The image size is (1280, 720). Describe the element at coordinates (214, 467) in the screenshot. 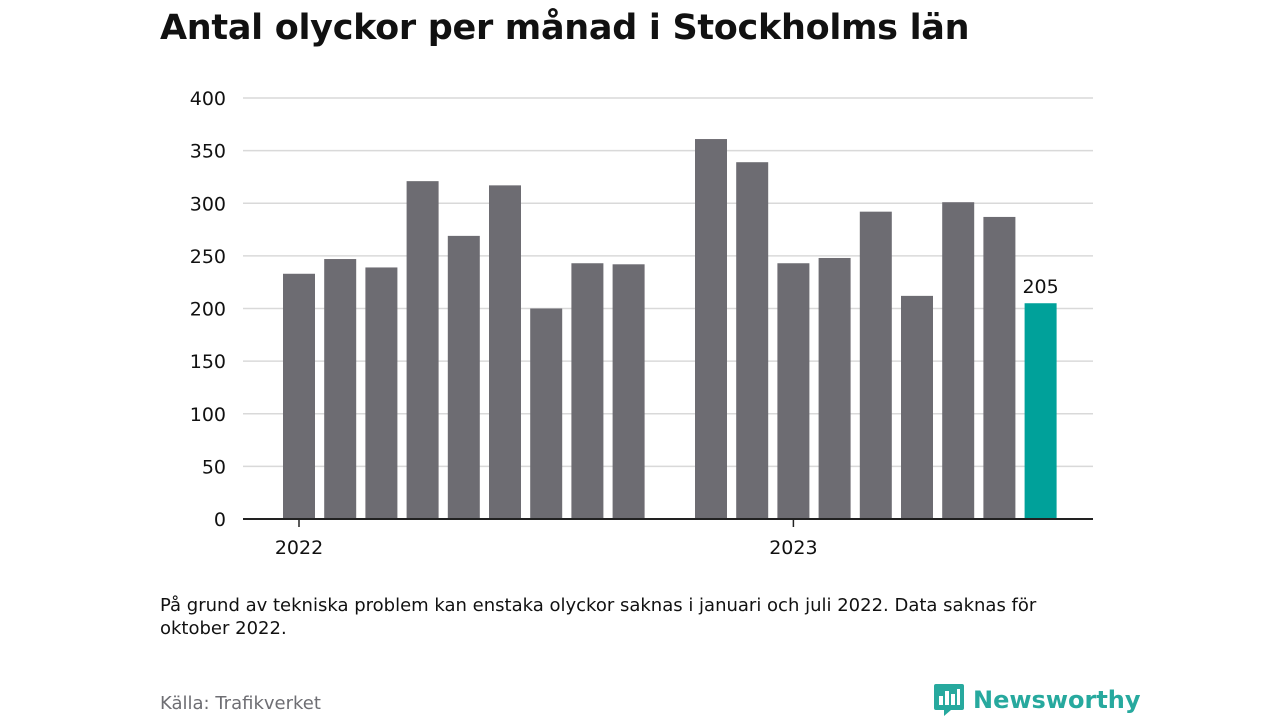

I see `y-tick-label: 50` at that location.